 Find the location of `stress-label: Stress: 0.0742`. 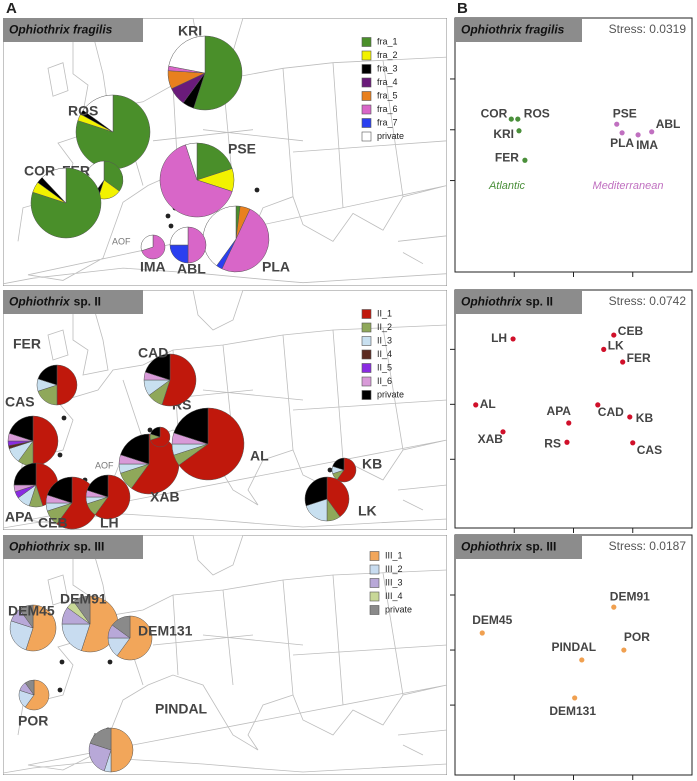

stress-label: Stress: 0.0742 is located at coordinates (648, 301).